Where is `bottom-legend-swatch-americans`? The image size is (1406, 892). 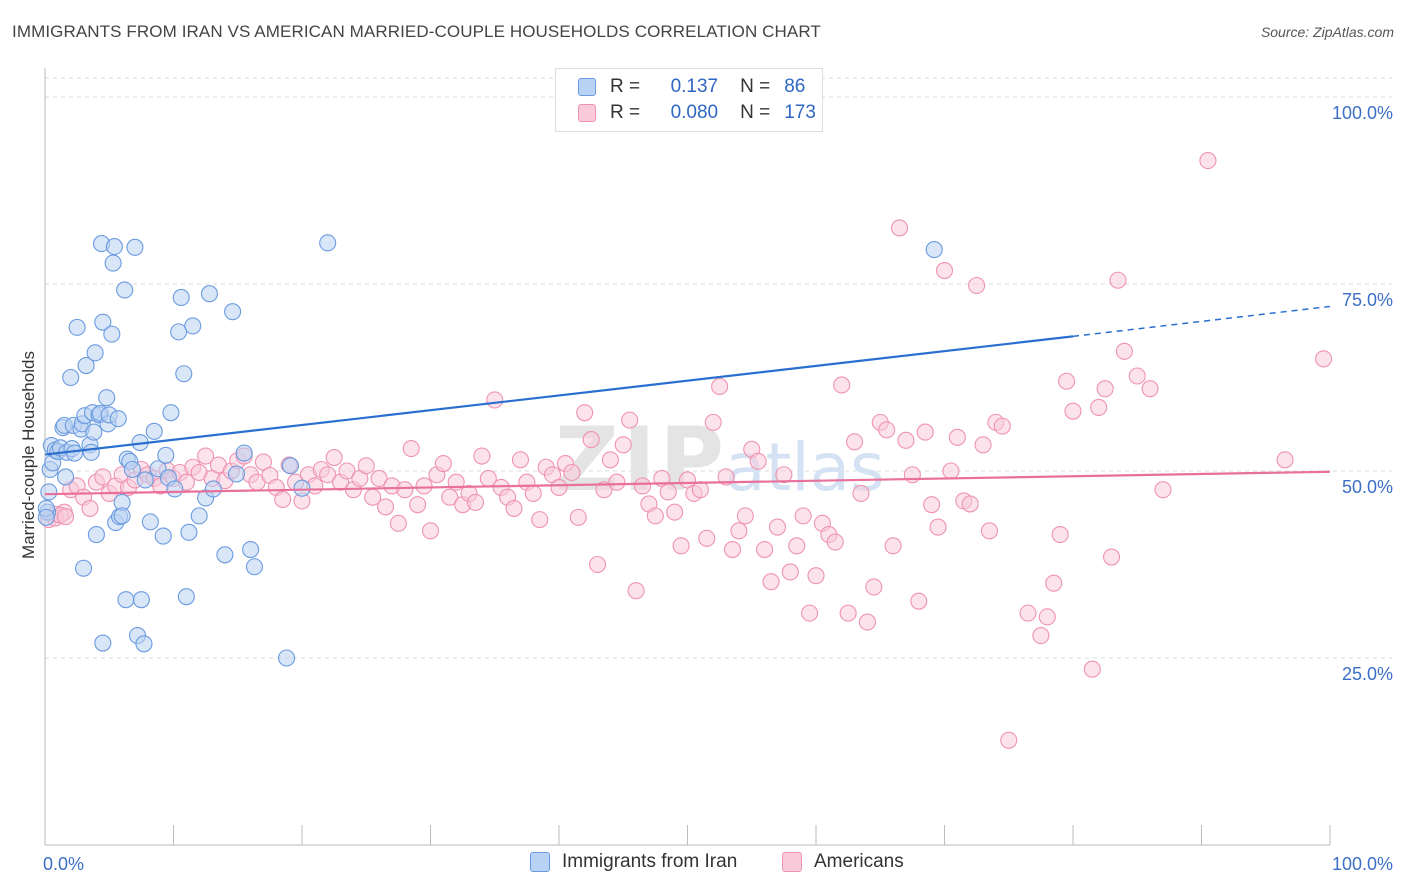 bottom-legend-swatch-americans is located at coordinates (792, 862).